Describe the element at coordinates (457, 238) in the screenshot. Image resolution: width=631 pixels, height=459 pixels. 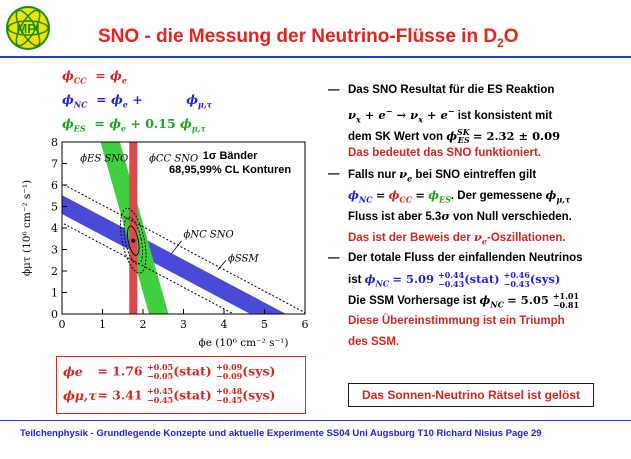
I see `bullet-2-conclusion: Das ist der Beweis der νe-Oszillationen.` at that location.